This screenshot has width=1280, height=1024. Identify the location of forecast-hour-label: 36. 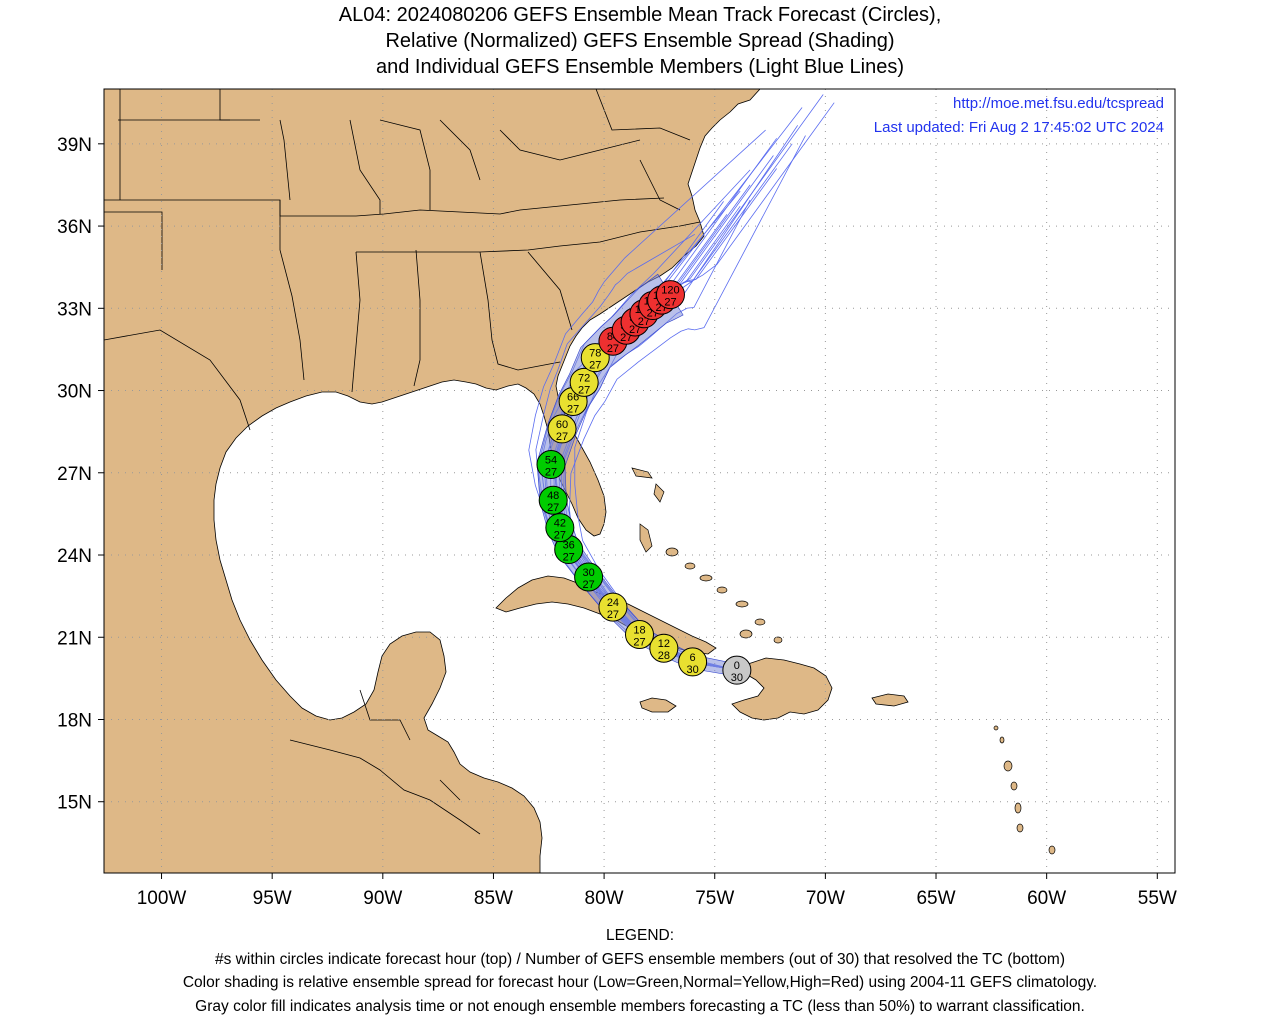
(569, 546).